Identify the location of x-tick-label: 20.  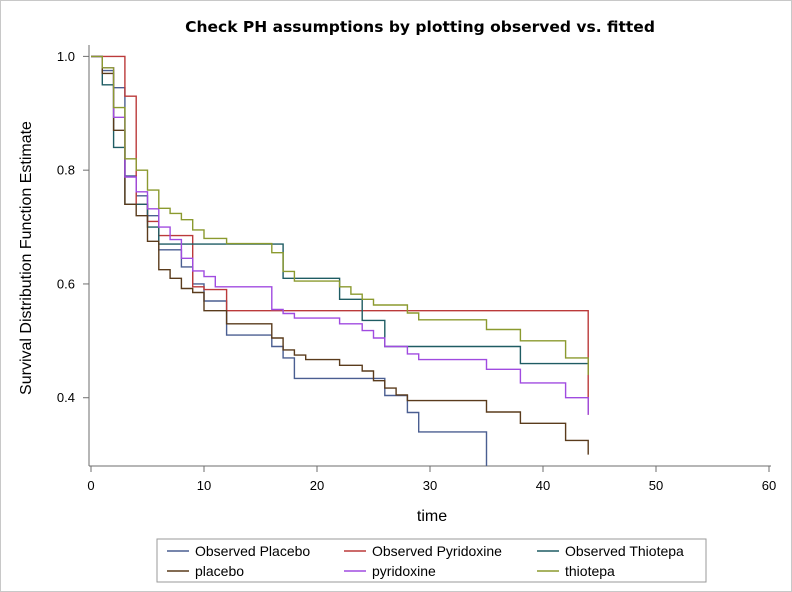
(317, 485).